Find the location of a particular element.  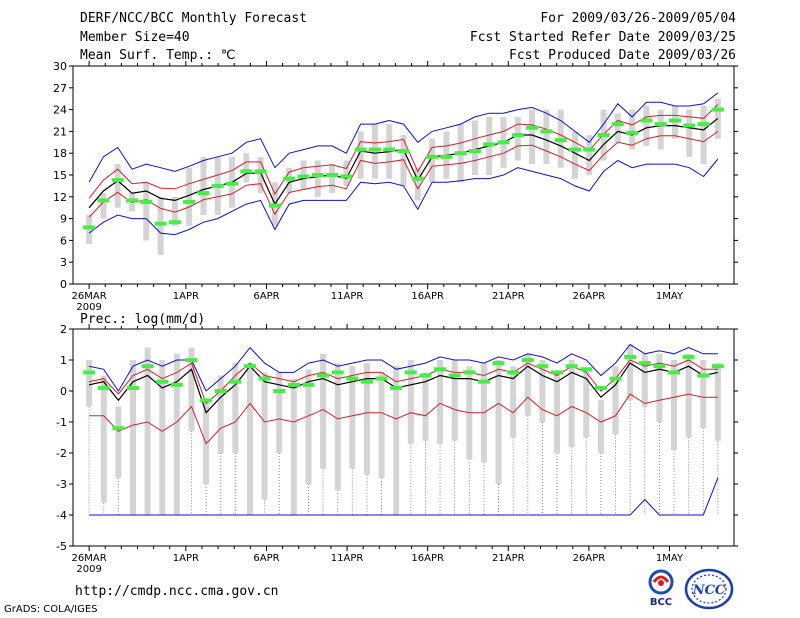

prec-ytick-label: -5 is located at coordinates (61, 546).